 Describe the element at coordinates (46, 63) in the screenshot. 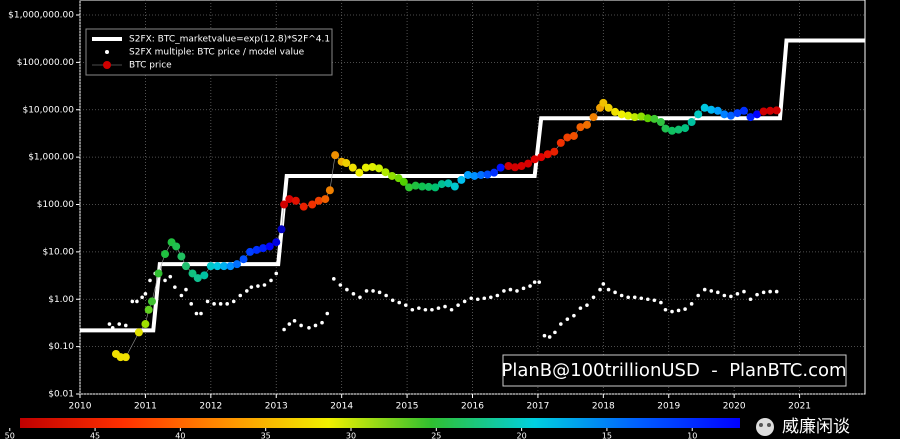

I see `y-tick-label: $100,000.00` at that location.